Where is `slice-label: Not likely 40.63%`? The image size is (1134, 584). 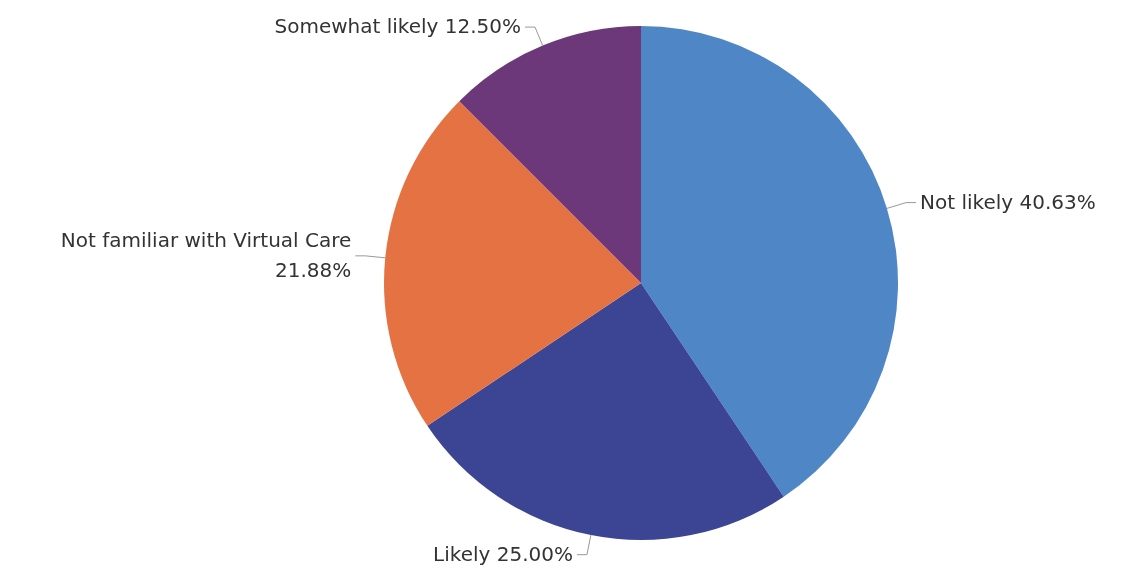
slice-label: Not likely 40.63% is located at coordinates (1008, 201).